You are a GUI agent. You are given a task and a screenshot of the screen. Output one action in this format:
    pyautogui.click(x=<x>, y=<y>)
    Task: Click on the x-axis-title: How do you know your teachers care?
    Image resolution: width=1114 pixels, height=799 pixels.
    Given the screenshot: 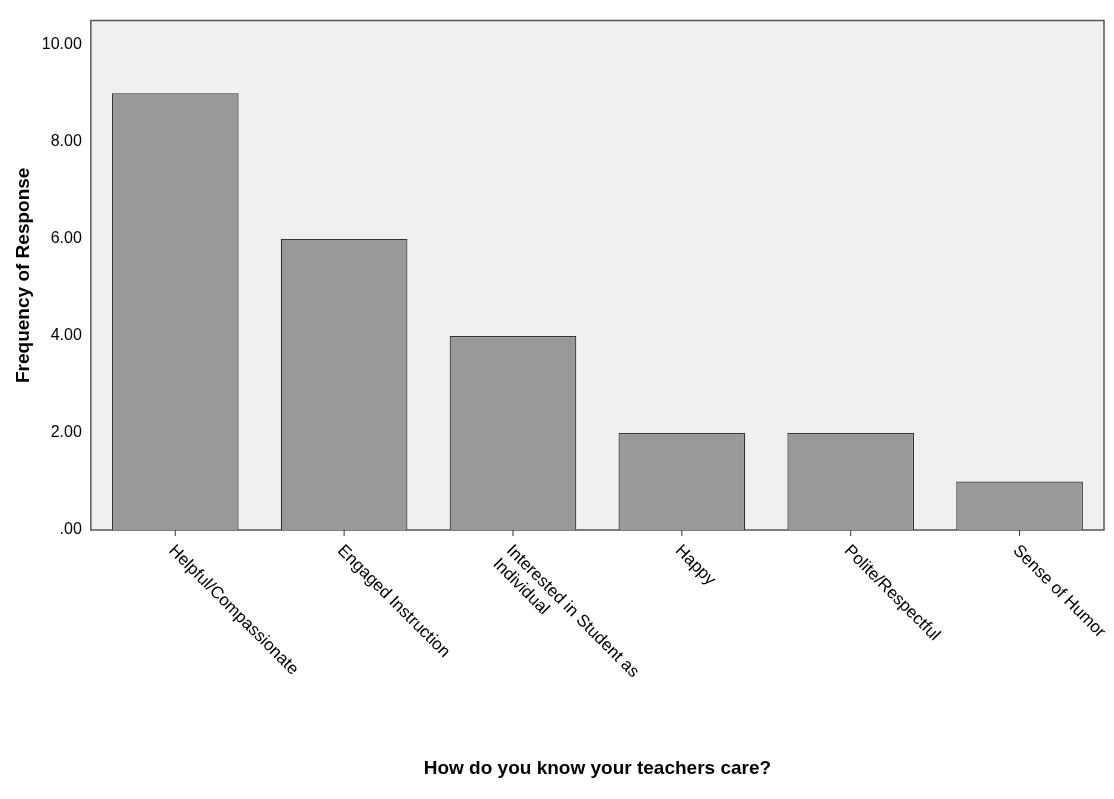 What is the action you would take?
    pyautogui.click(x=597, y=767)
    